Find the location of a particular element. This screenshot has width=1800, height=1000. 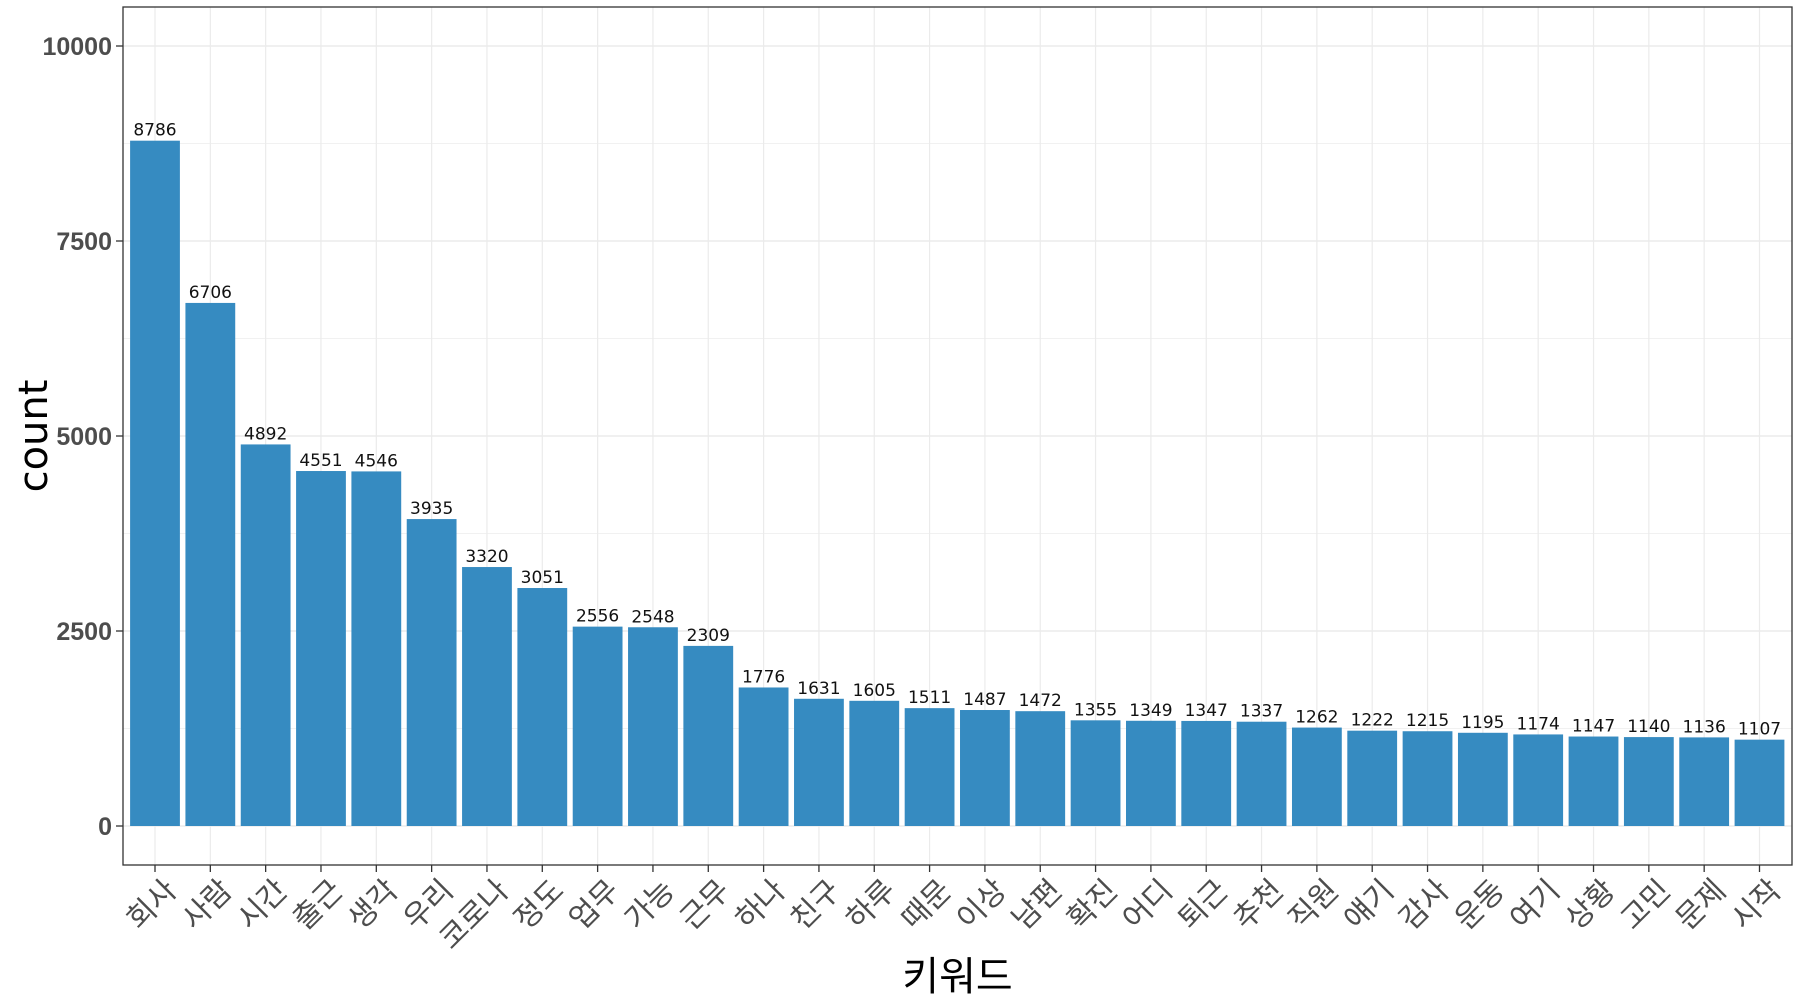

x-tick-label: 생각 is located at coordinates (373, 905).